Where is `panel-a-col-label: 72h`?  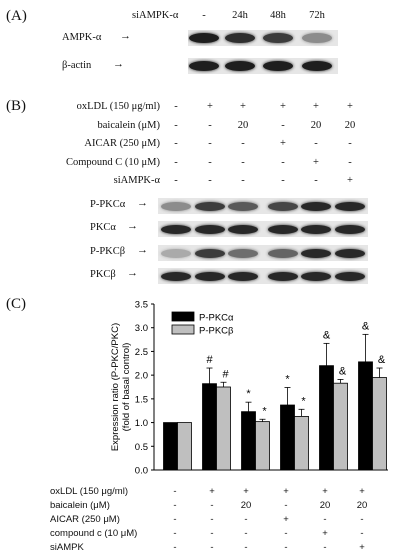 panel-a-col-label: 72h is located at coordinates (317, 15).